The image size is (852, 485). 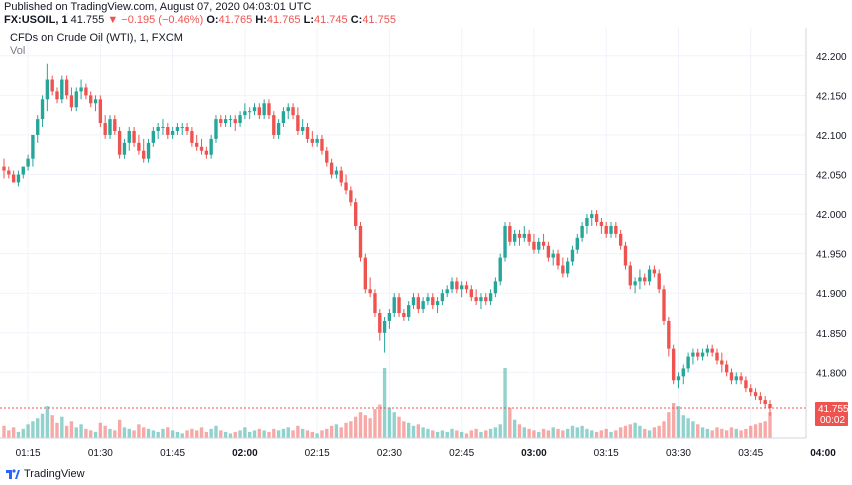 I want to click on time-tick-label: 01:30, so click(x=100, y=453).